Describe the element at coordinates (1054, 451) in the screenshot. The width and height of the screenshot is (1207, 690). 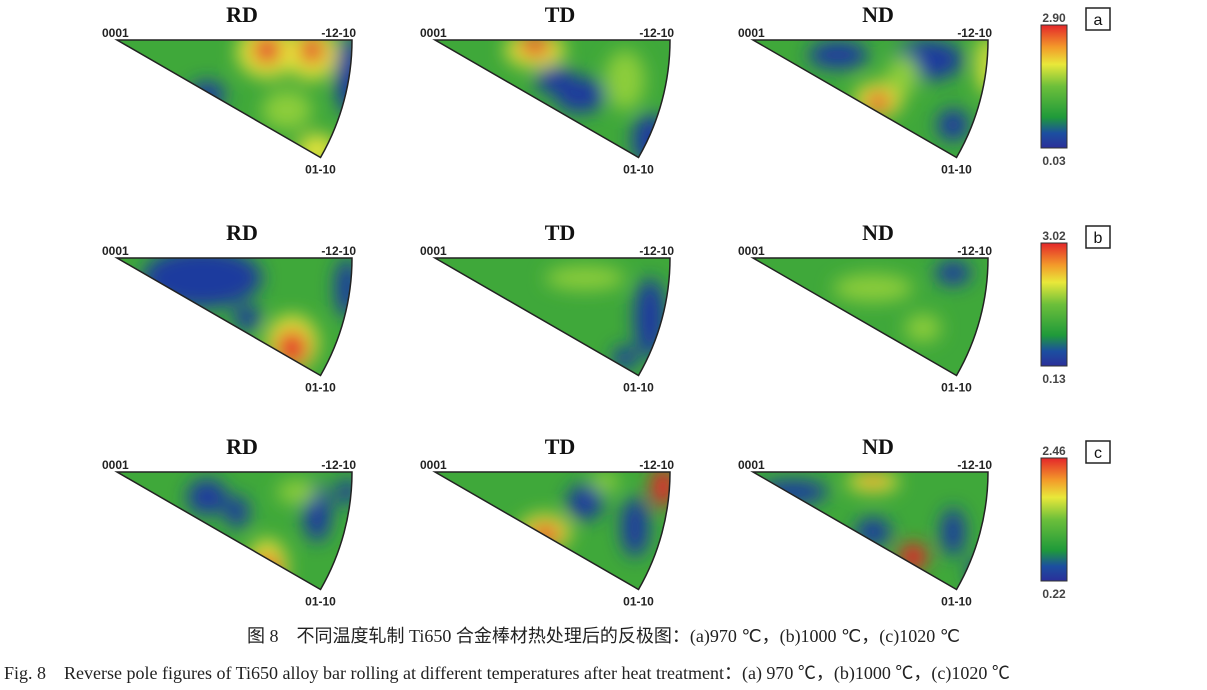
I see `colorbar-max: 2.46` at that location.